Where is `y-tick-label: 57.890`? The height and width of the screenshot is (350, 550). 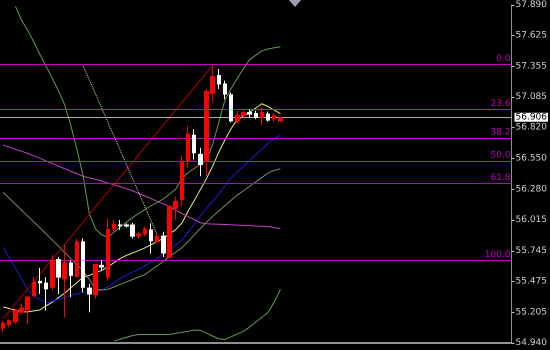 y-tick-label: 57.890 is located at coordinates (532, 5).